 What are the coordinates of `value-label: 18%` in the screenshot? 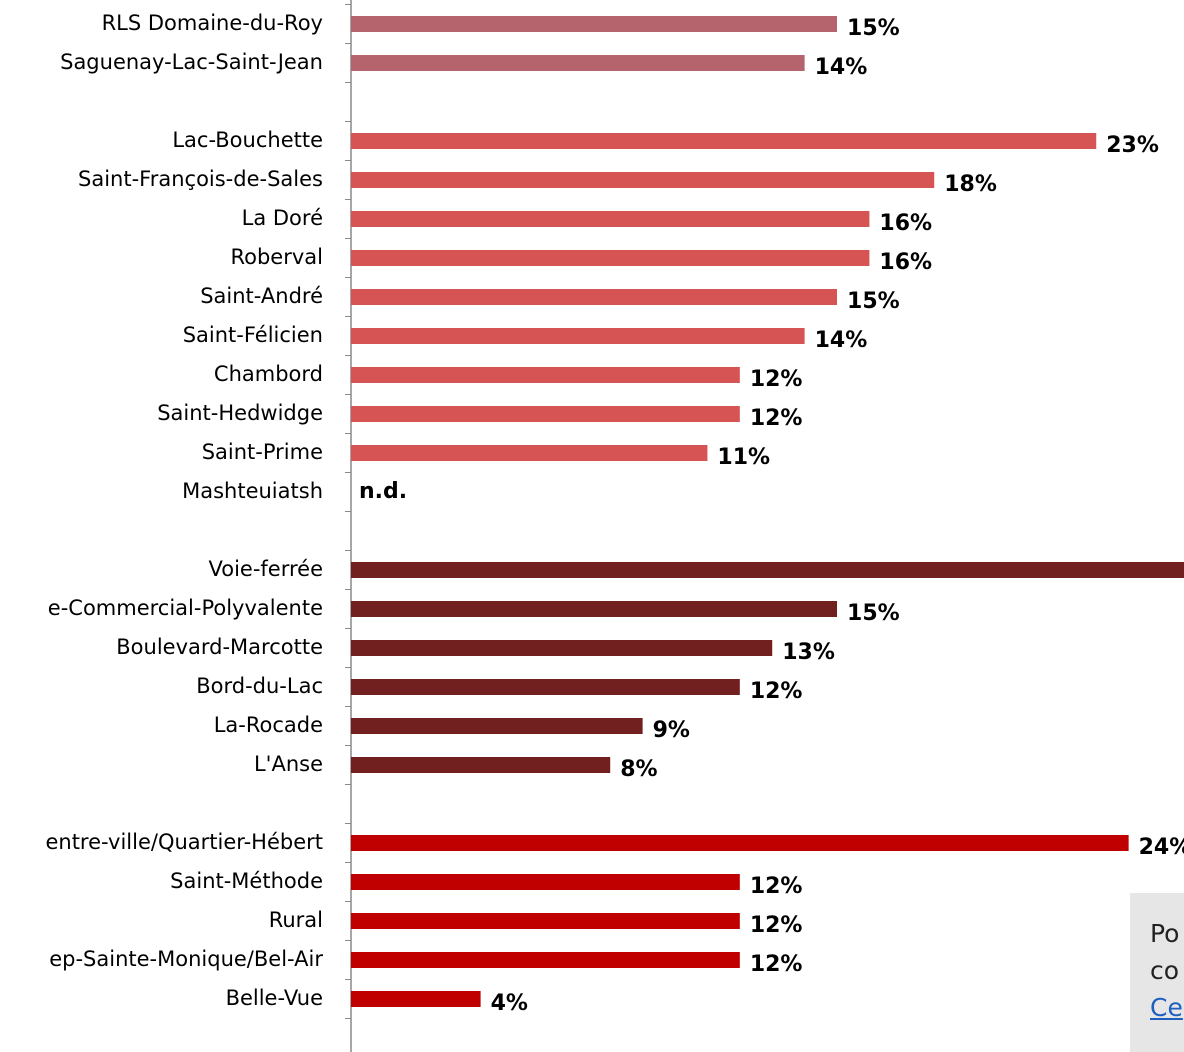 It's located at (970, 184).